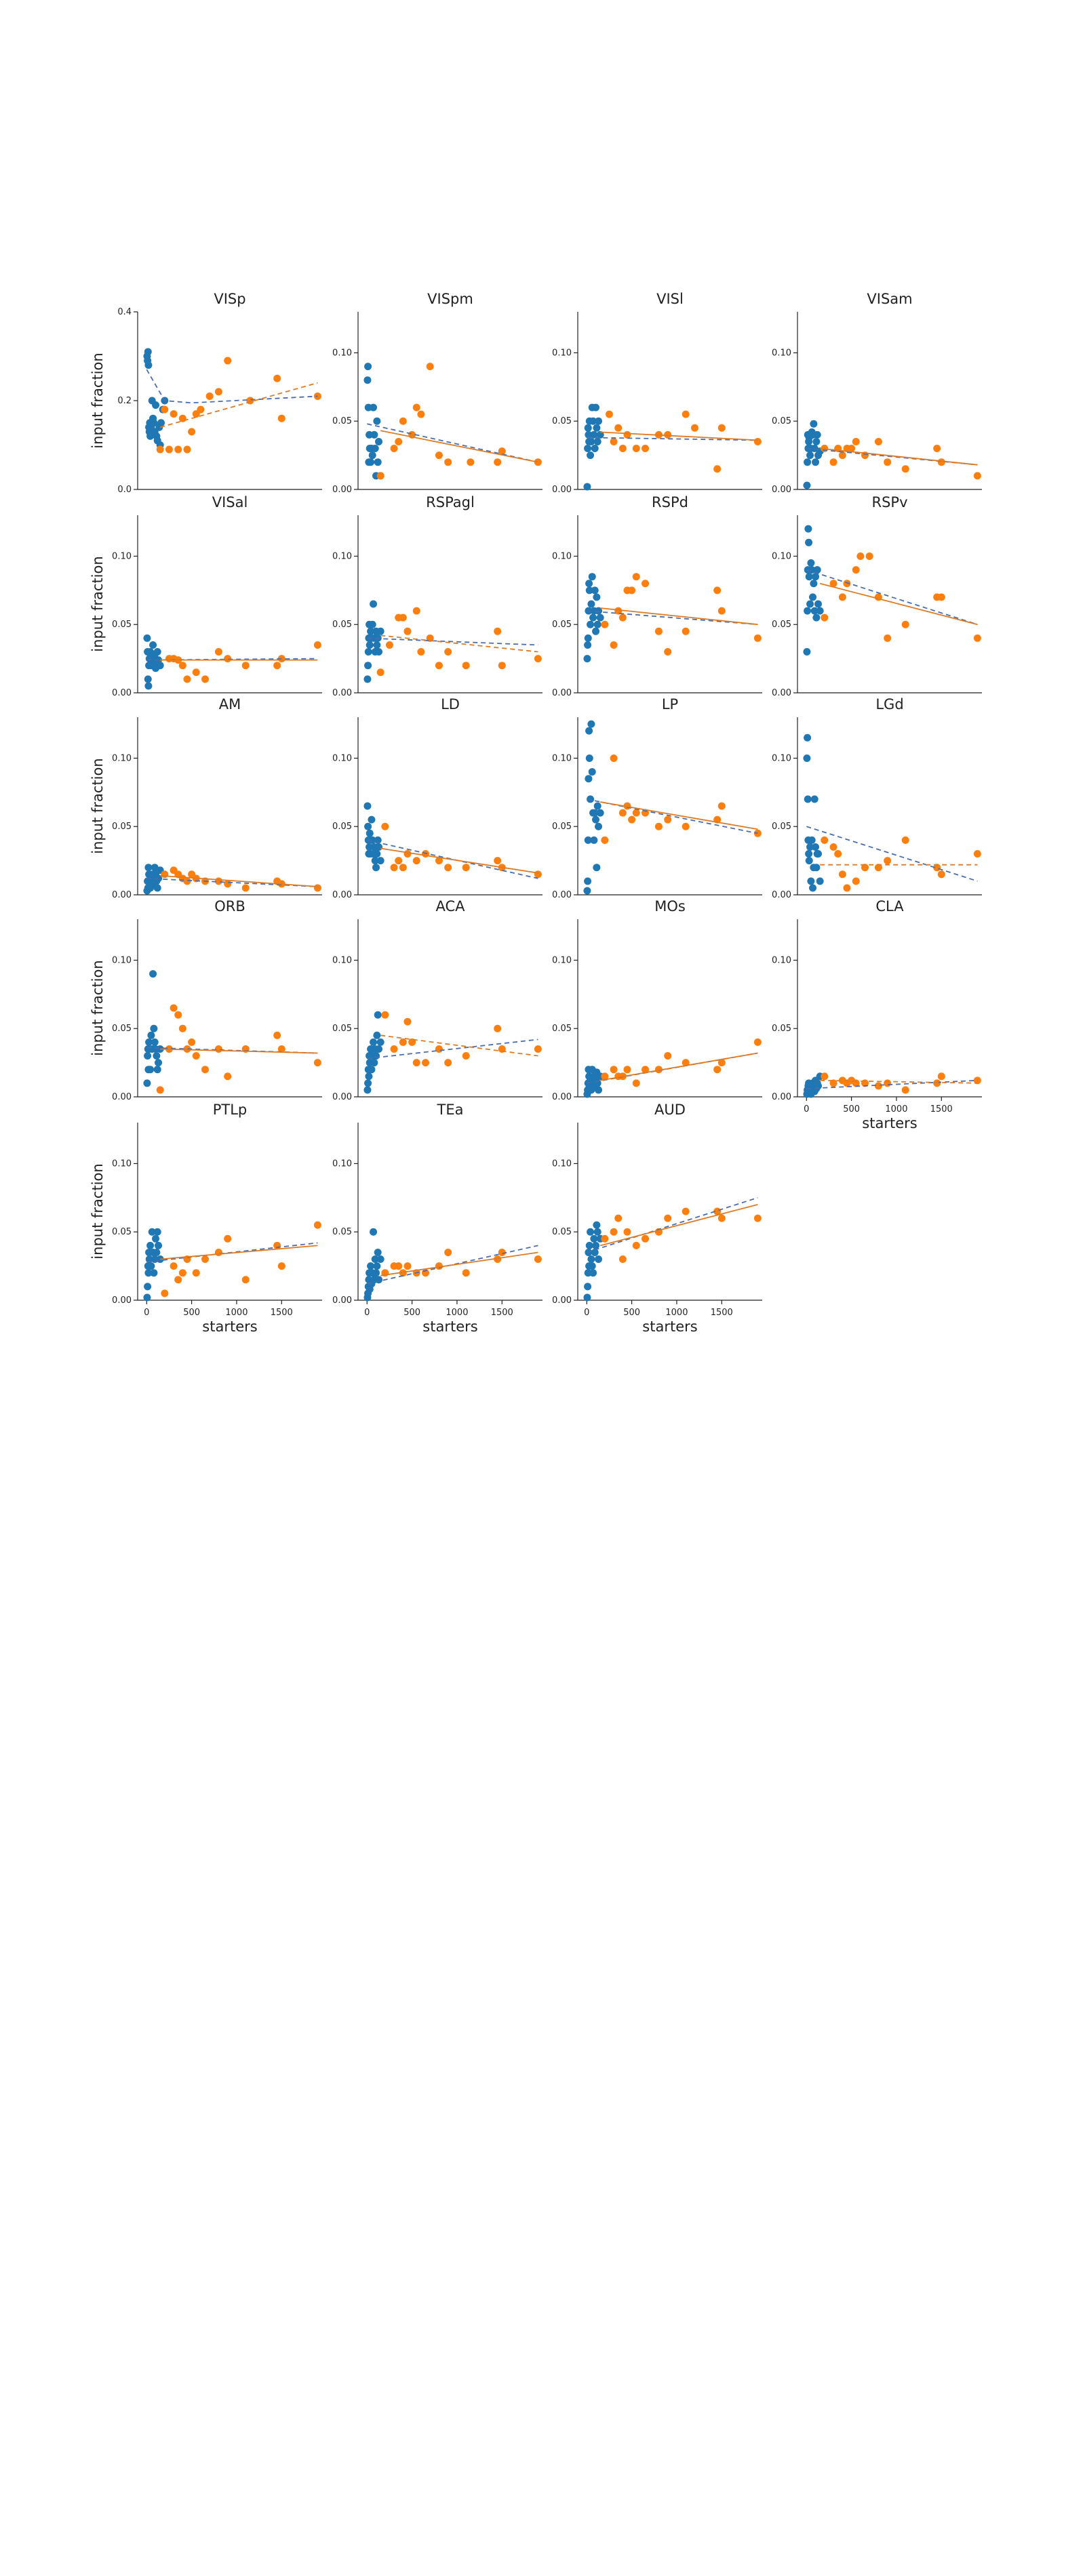 The height and width of the screenshot is (2576, 1085). Describe the element at coordinates (670, 1110) in the screenshot. I see `panel-title: AUD` at that location.